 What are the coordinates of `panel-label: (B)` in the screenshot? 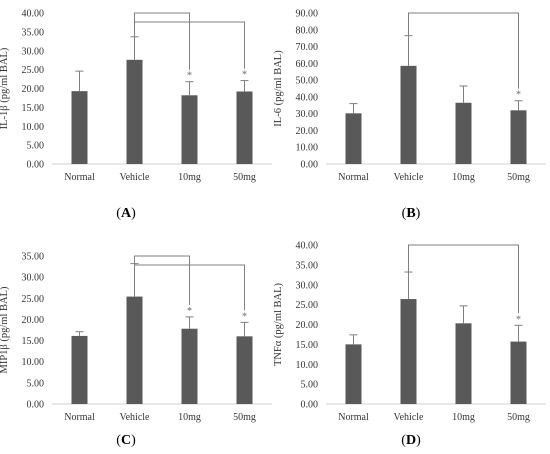 It's located at (411, 213).